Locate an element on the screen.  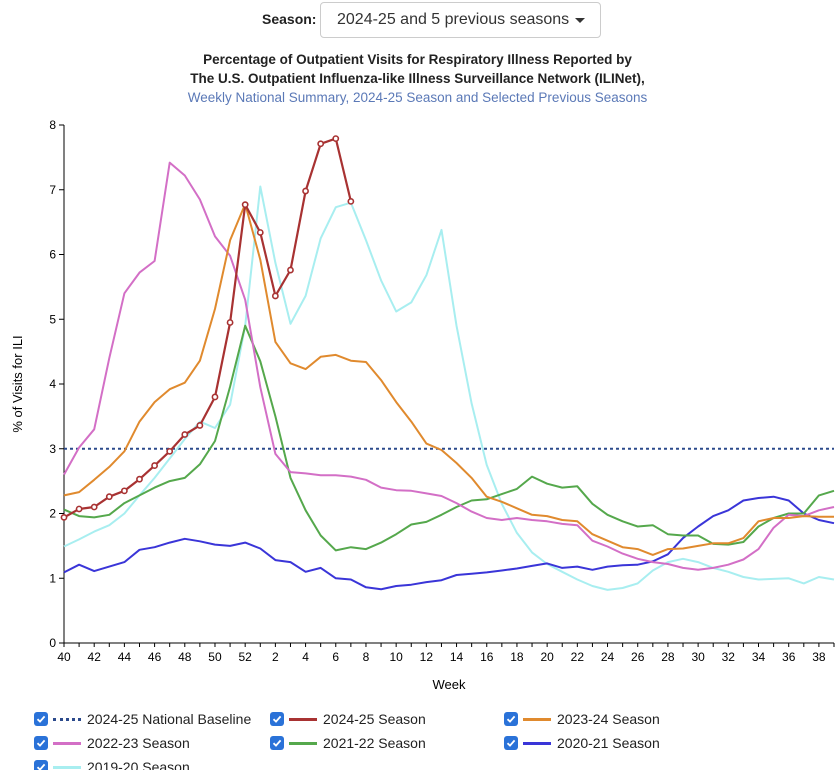
x-tick-label: 16 is located at coordinates (487, 657).